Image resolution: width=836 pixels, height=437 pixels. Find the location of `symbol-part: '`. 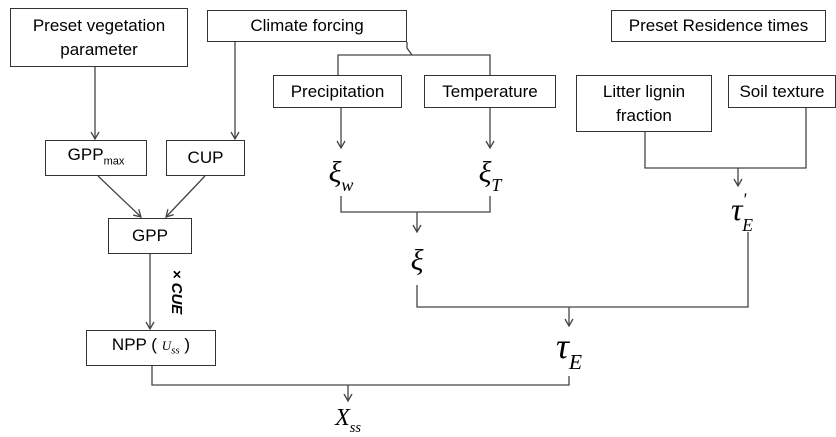

symbol-part: ' is located at coordinates (744, 200).